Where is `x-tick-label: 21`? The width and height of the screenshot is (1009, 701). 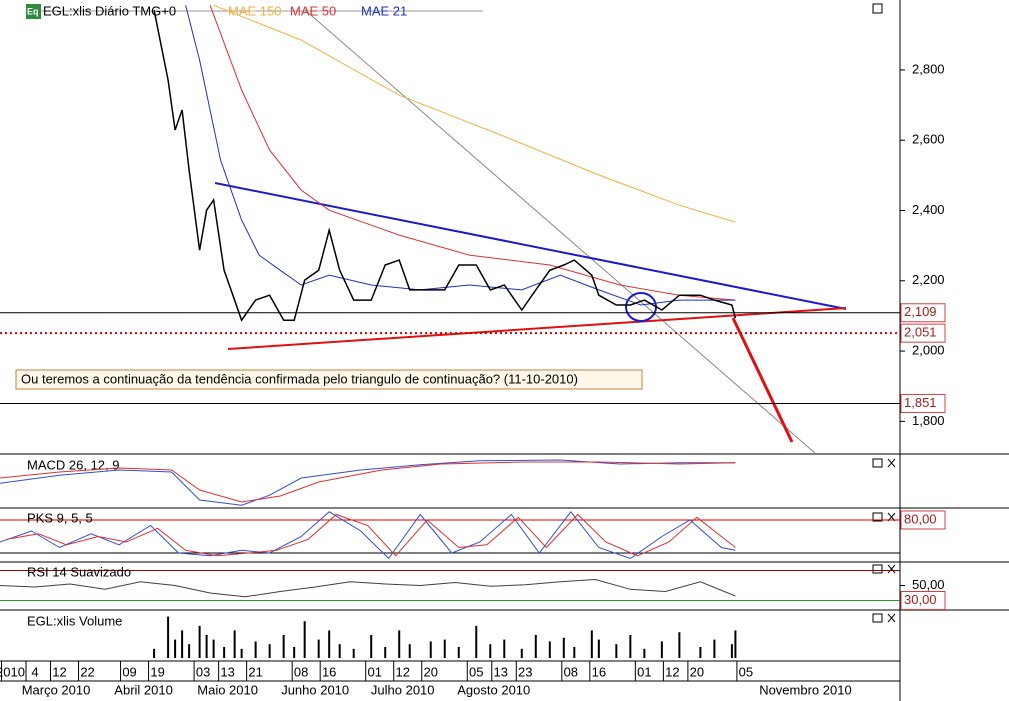
x-tick-label: 21 is located at coordinates (255, 671).